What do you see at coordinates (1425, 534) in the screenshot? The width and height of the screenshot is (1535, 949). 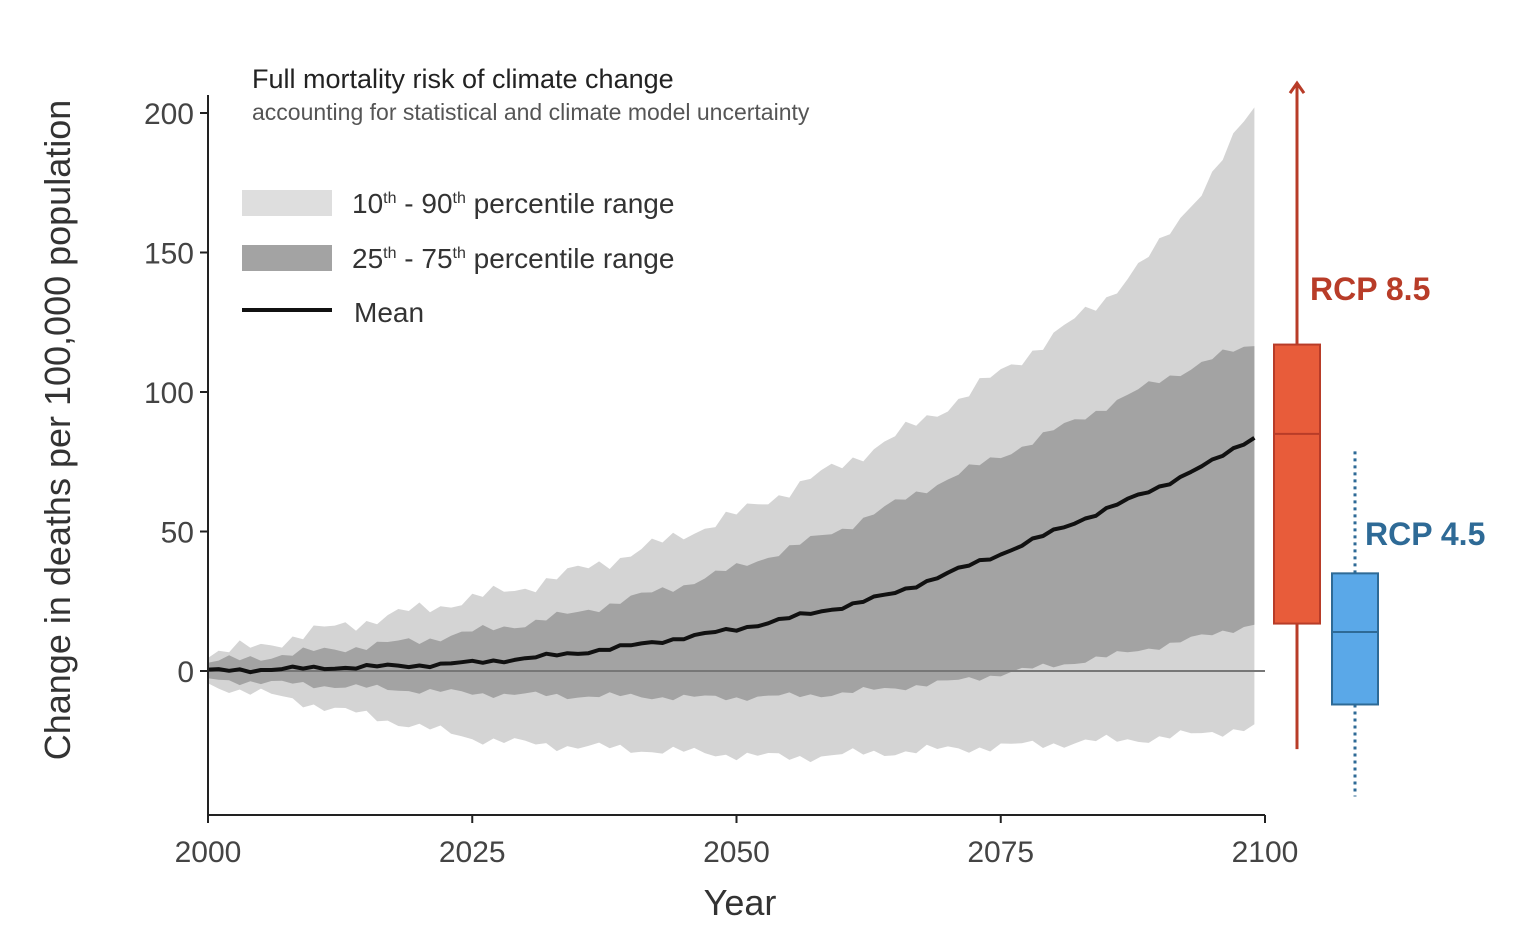 I see `rcp-4-5-label: RCP 4.5` at bounding box center [1425, 534].